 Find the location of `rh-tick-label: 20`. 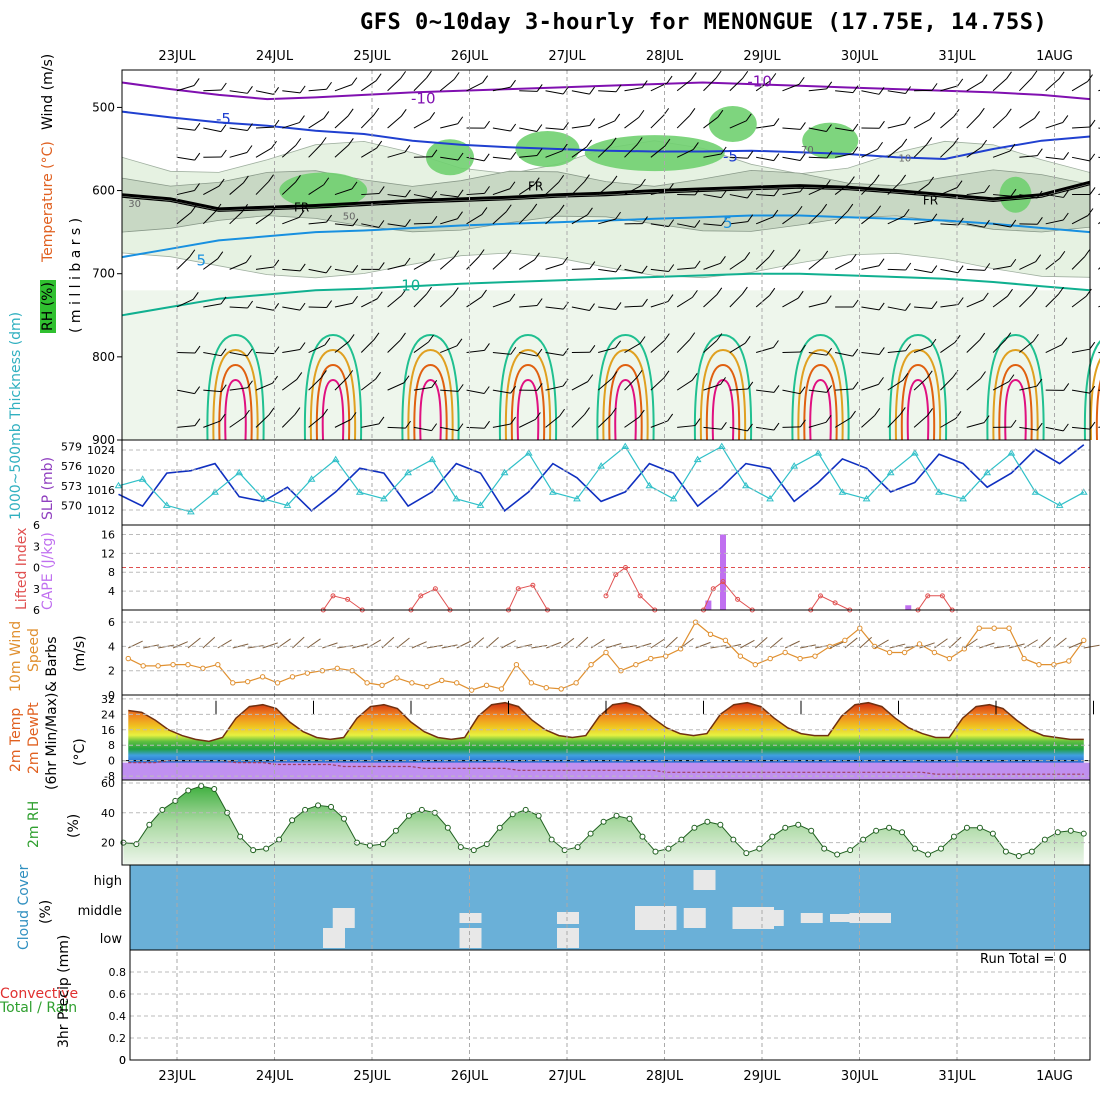

rh-tick-label: 20 is located at coordinates (108, 843).